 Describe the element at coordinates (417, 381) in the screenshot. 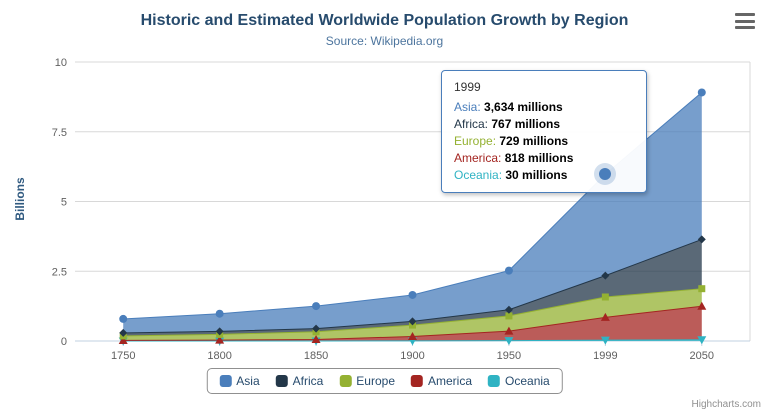

I see `legend-marker-america` at that location.